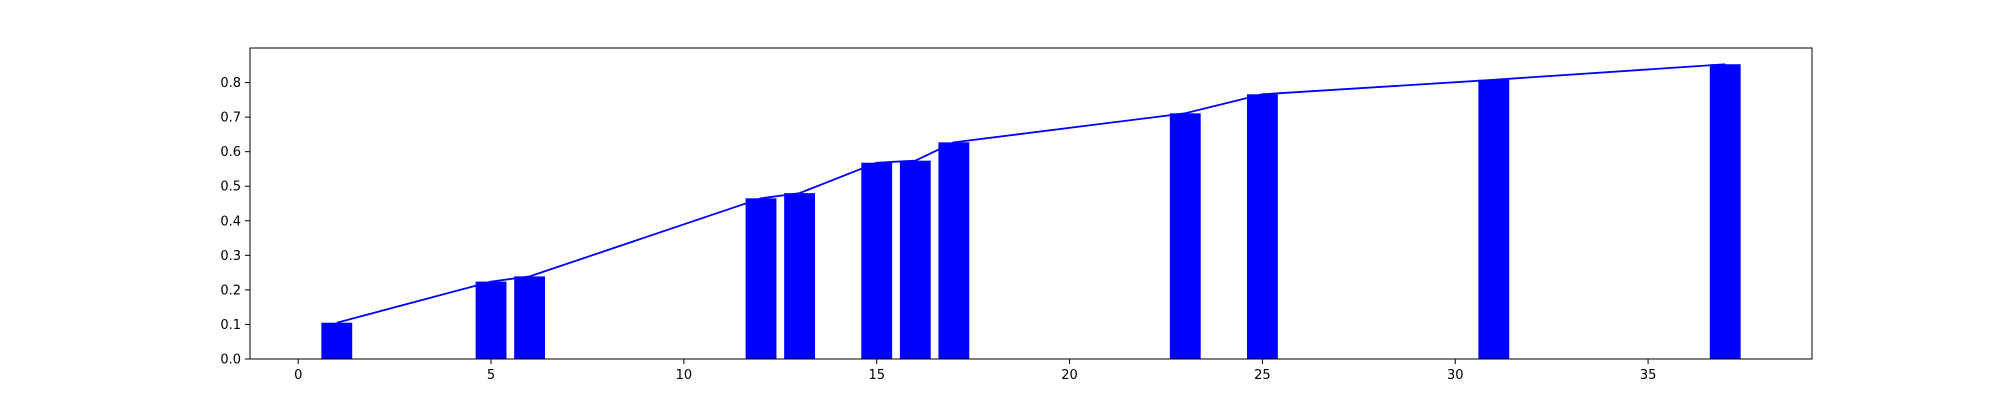 The width and height of the screenshot is (2000, 400). I want to click on x-tick-label-0: 0, so click(298, 375).